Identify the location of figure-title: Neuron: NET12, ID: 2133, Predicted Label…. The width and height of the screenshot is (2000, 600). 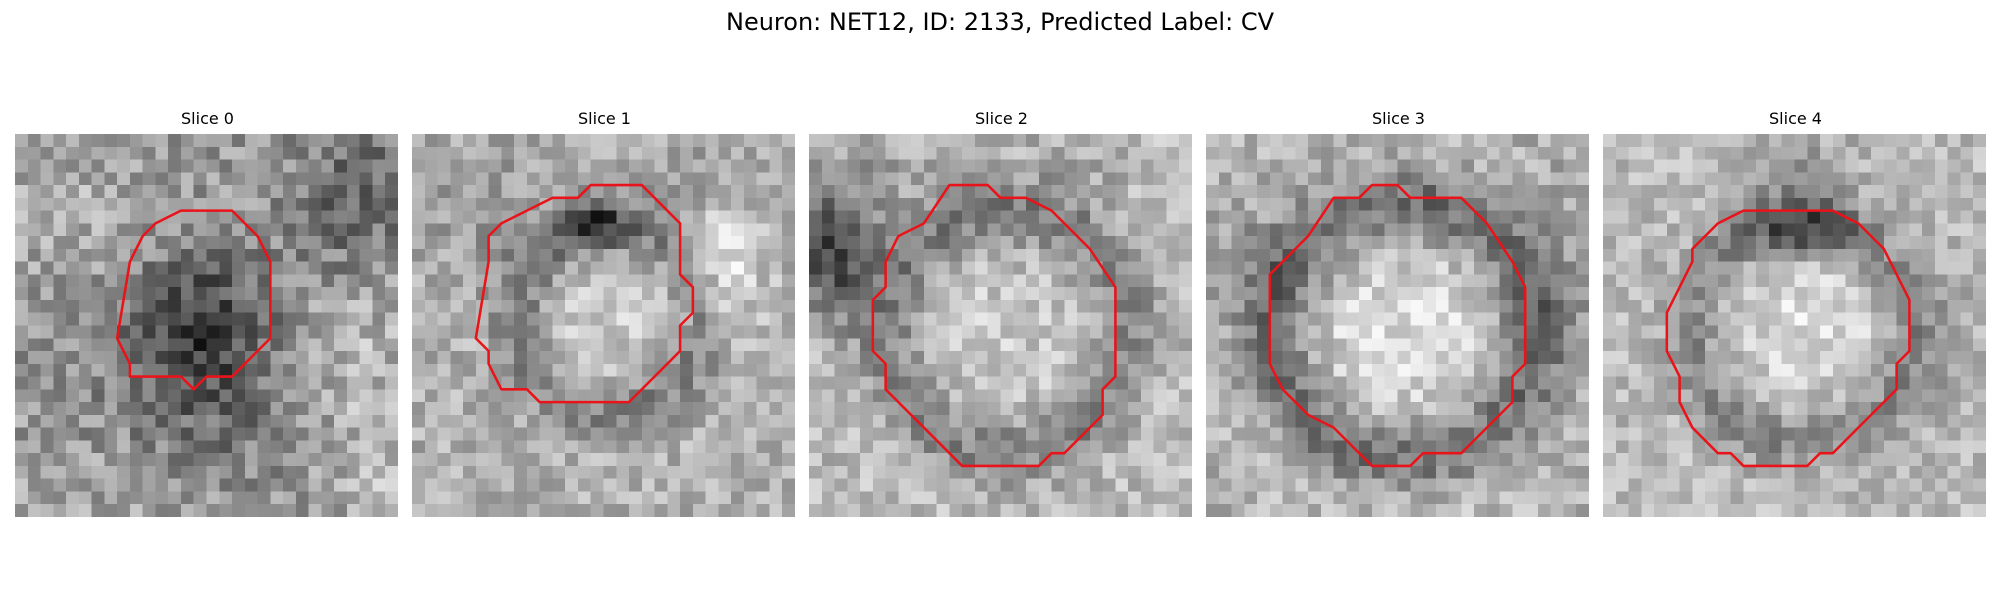
(1000, 22).